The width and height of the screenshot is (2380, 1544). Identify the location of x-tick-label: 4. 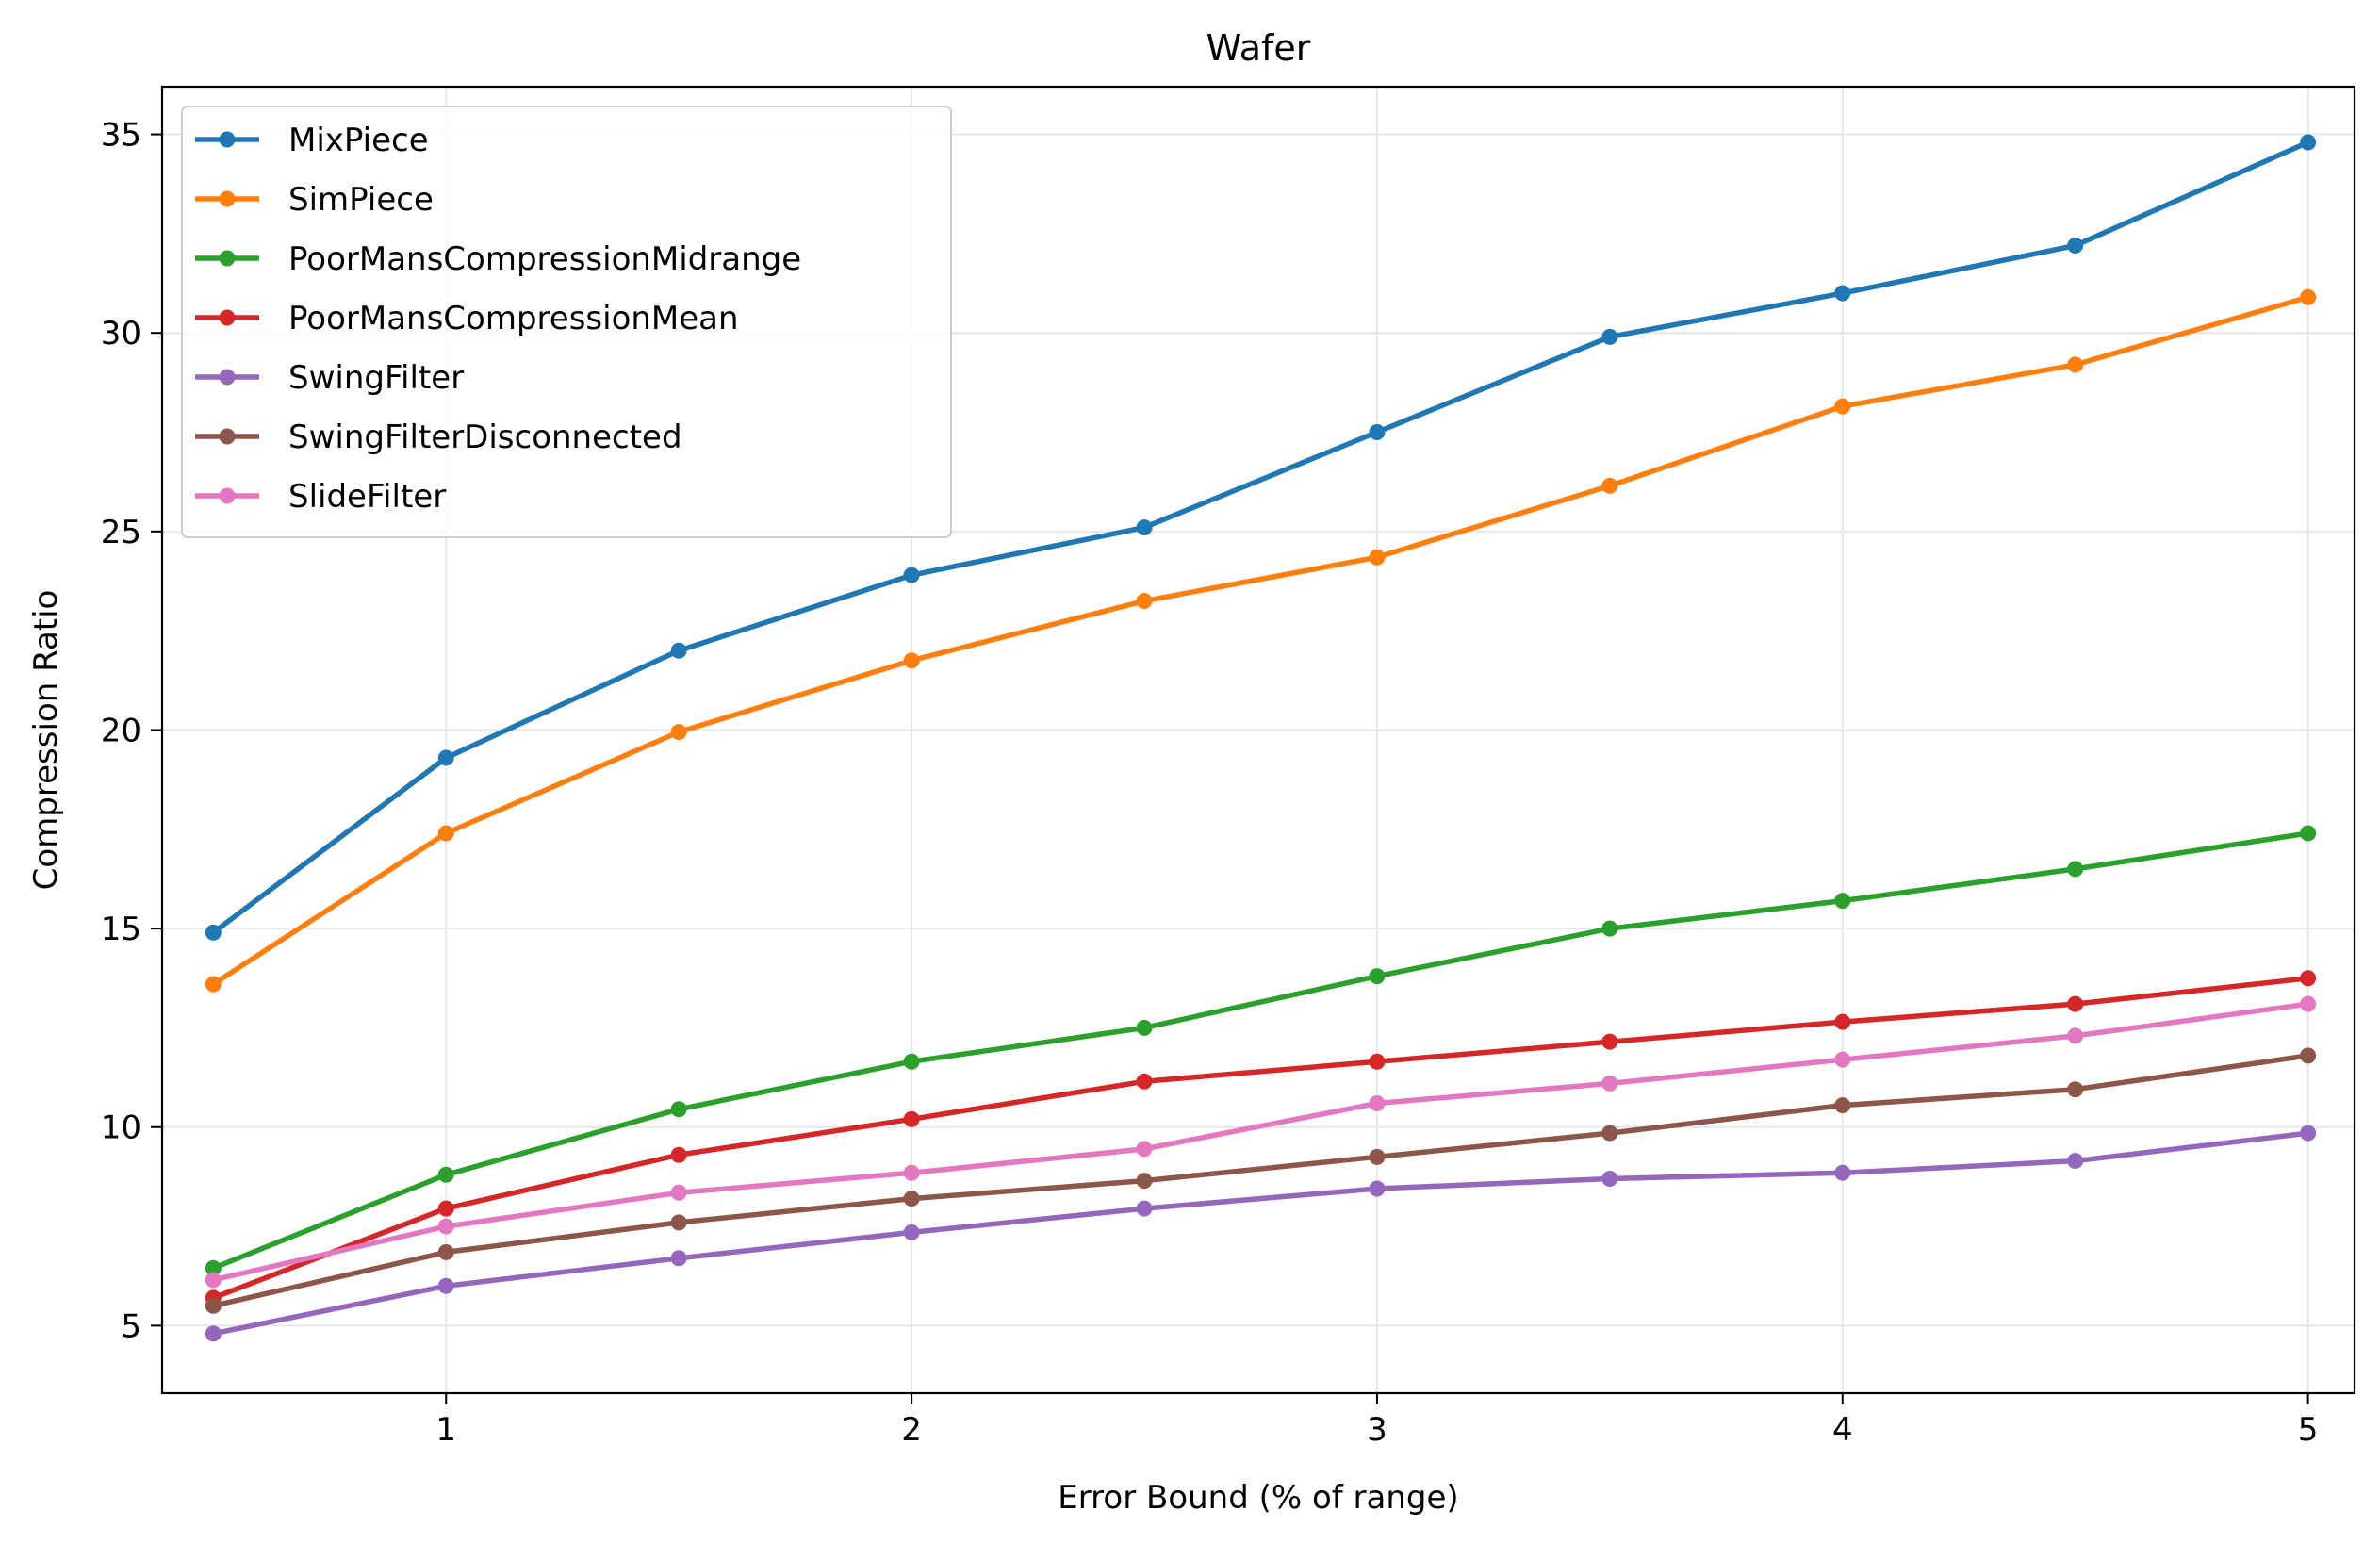
(1842, 1430).